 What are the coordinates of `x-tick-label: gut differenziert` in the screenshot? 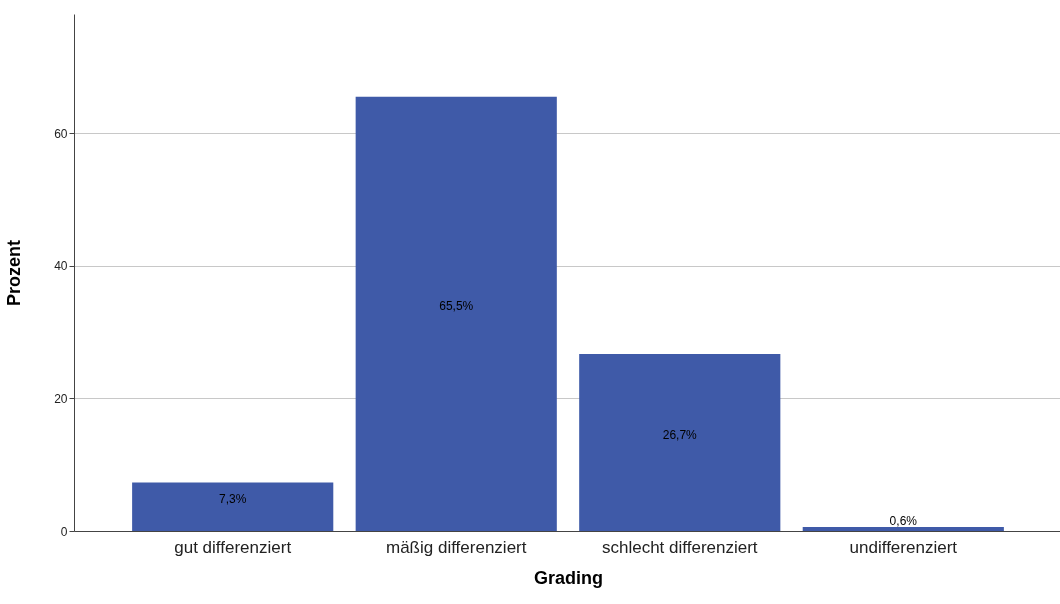 It's located at (233, 547).